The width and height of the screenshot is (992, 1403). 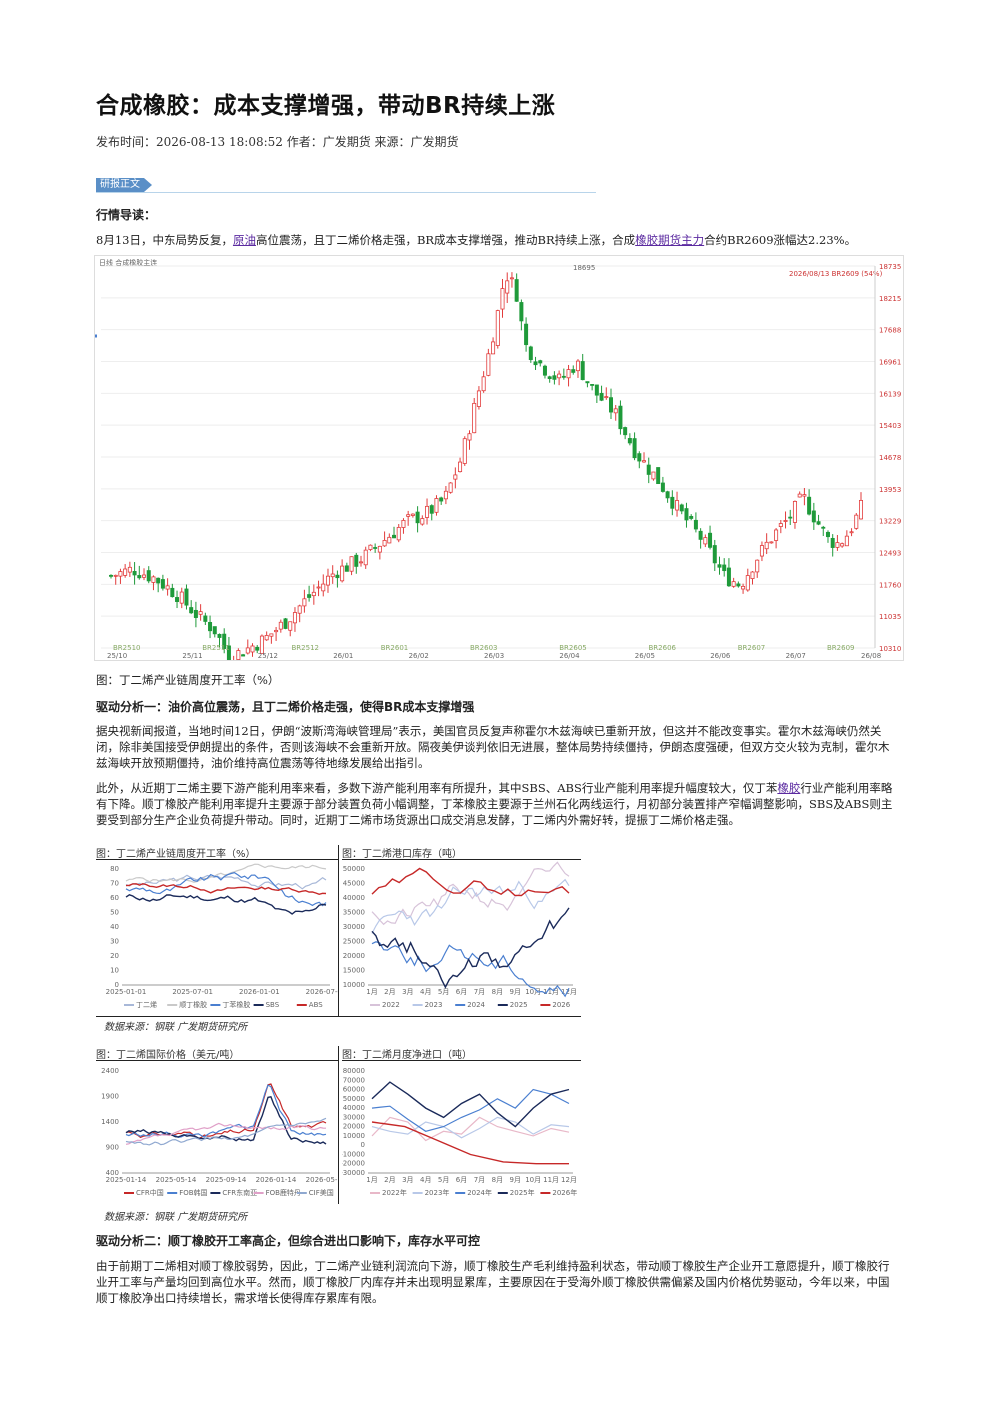 I want to click on legend-label: 丁苯橡胶, so click(x=236, y=1004).